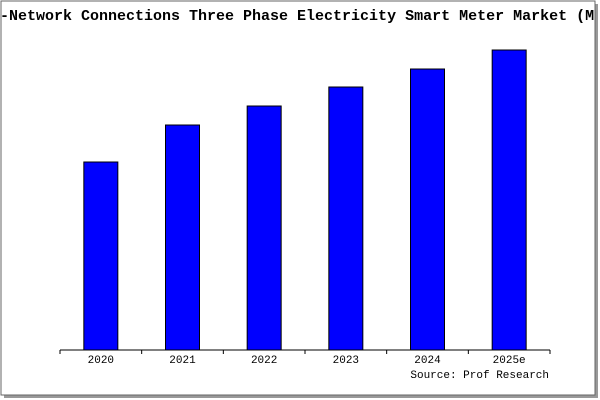  Describe the element at coordinates (479, 376) in the screenshot. I see `source: Source: Prof Research` at that location.